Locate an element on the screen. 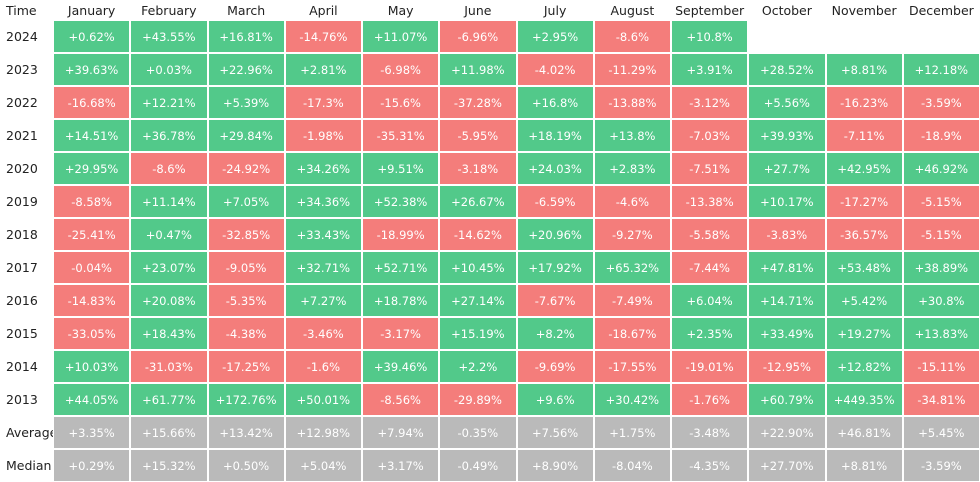 The image size is (980, 482). value-cell: +27.7% is located at coordinates (787, 168).